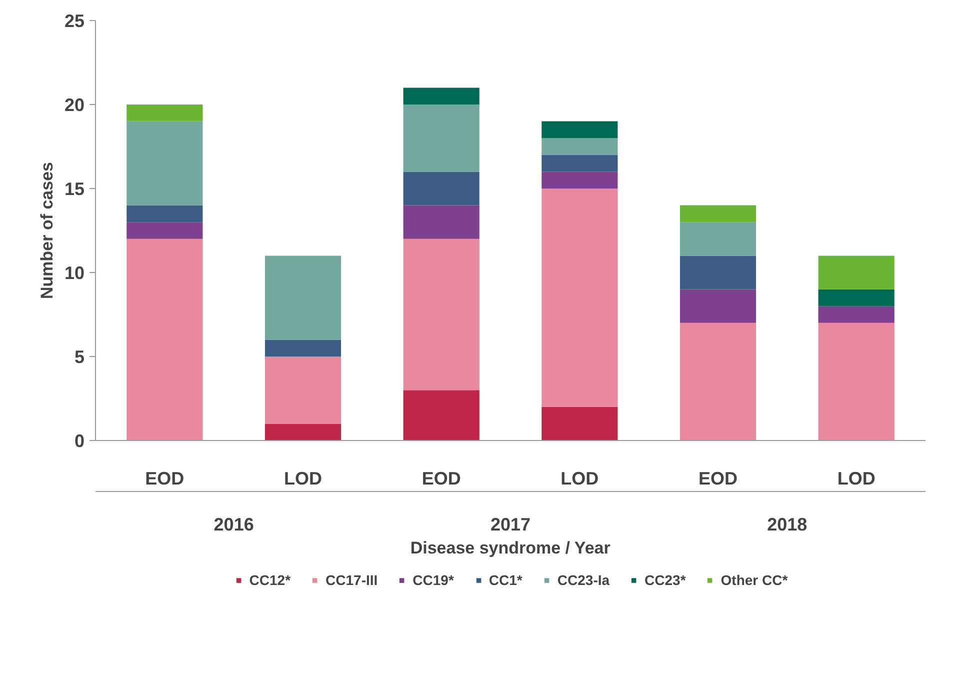  What do you see at coordinates (74, 189) in the screenshot?
I see `y-tick-label: 15` at bounding box center [74, 189].